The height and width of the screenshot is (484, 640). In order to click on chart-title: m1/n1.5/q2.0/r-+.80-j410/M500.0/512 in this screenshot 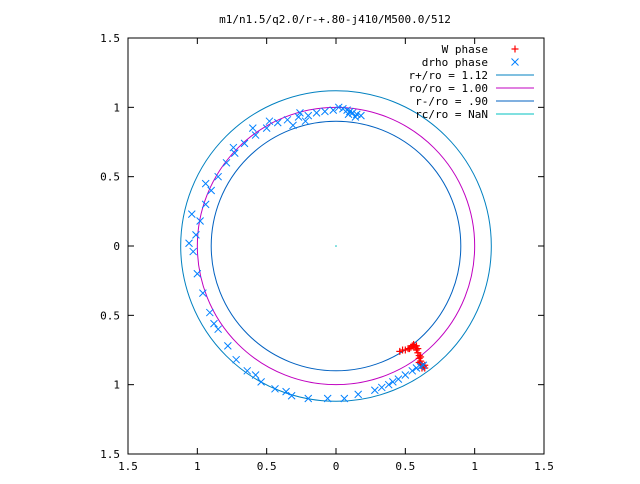, I will do `click(335, 19)`.